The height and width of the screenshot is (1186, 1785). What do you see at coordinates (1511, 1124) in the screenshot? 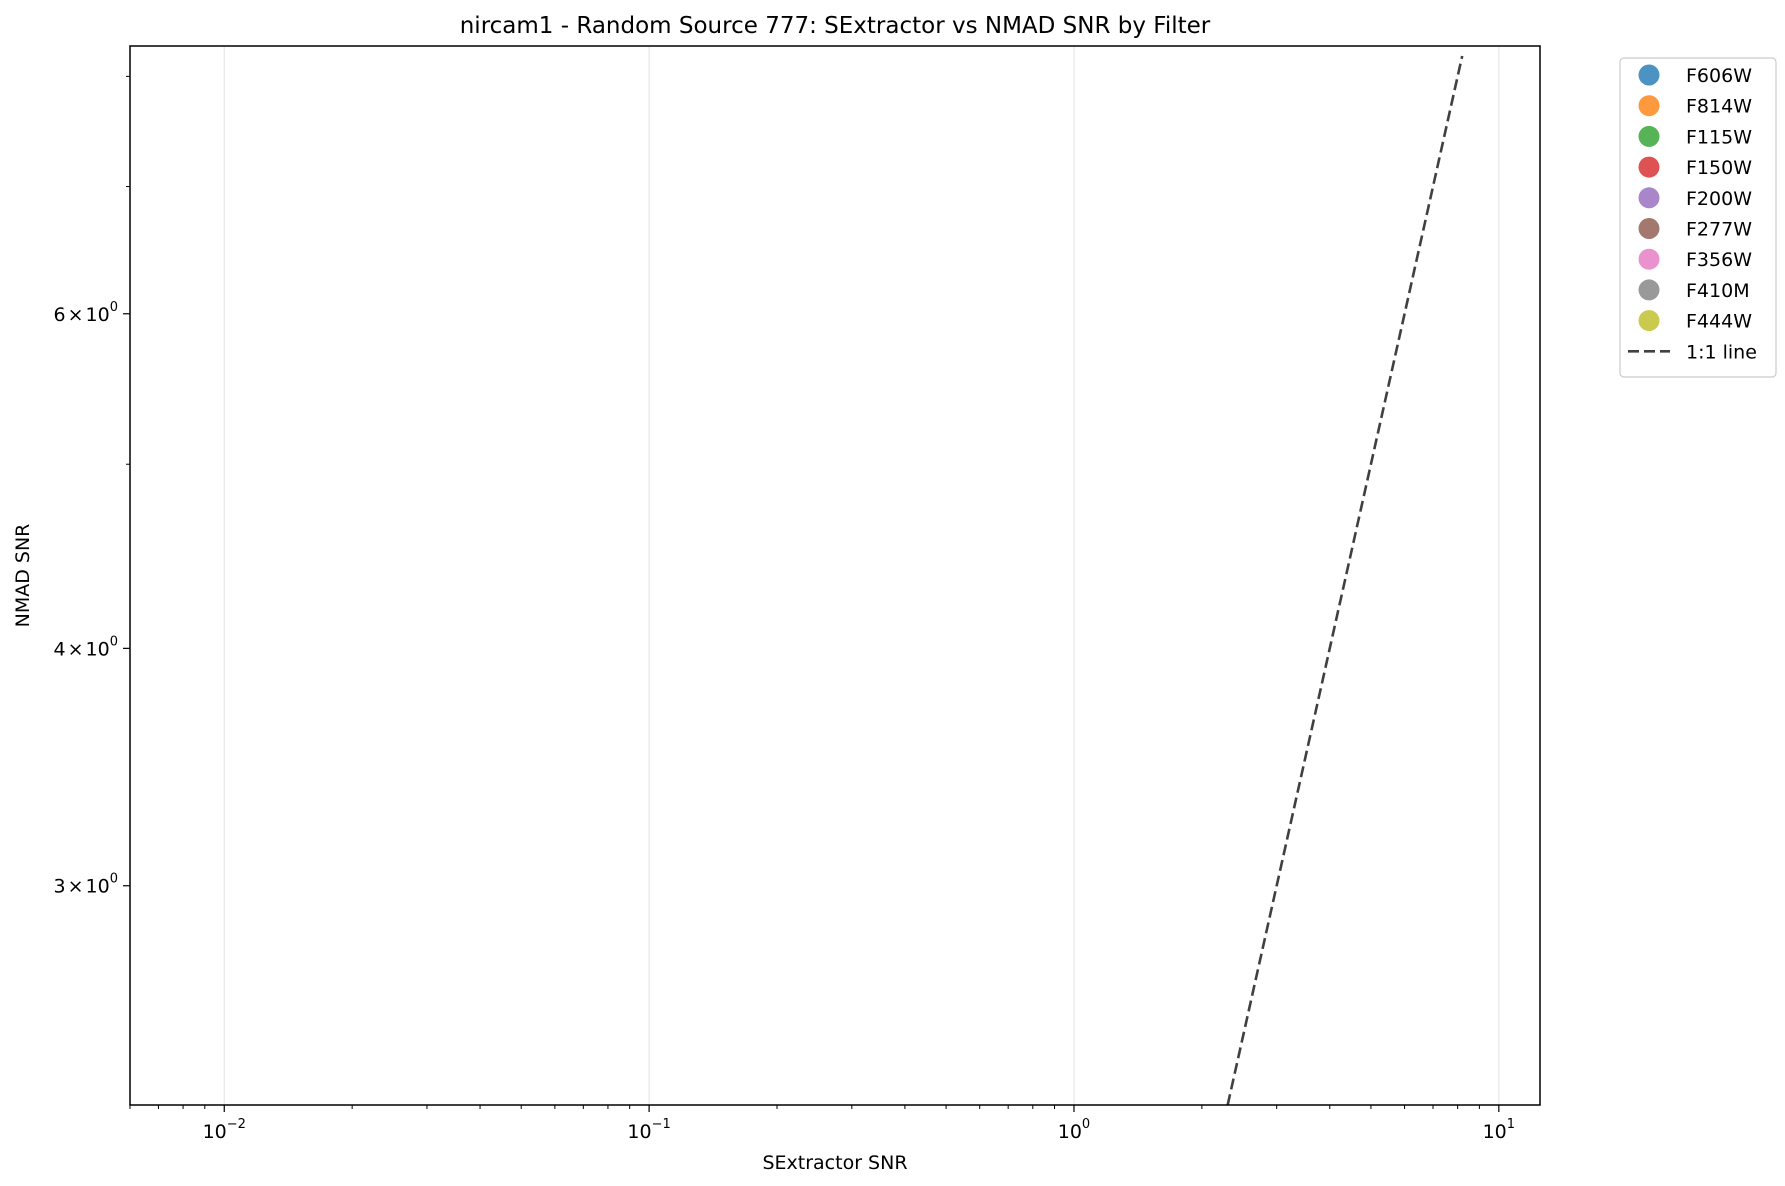
I see `x-tick-exponent: 1` at bounding box center [1511, 1124].